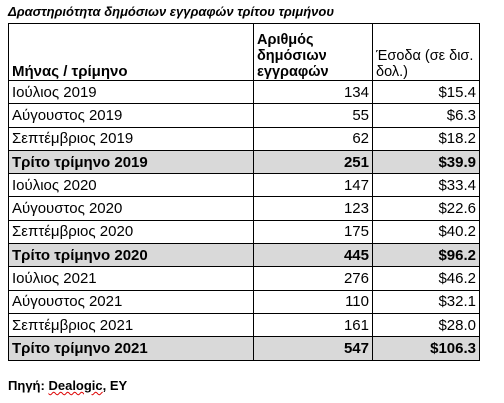 The image size is (504, 403). I want to click on source: , EY, so click(115, 385).